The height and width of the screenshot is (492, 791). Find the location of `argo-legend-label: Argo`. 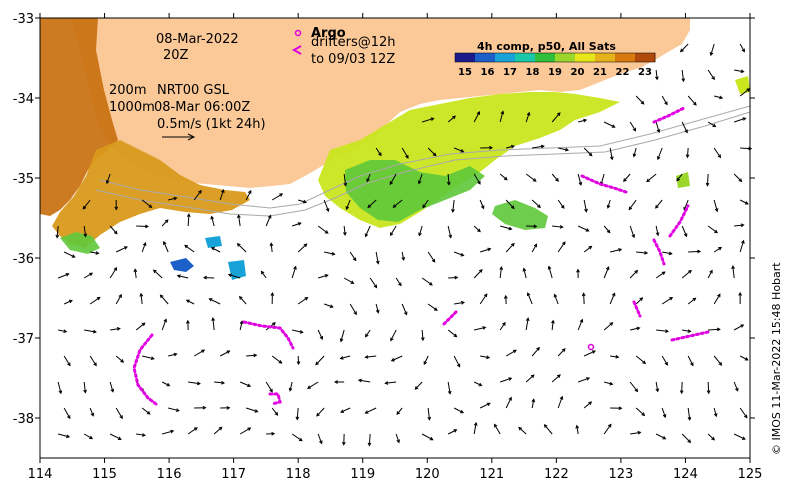

argo-legend-label: Argo is located at coordinates (328, 33).